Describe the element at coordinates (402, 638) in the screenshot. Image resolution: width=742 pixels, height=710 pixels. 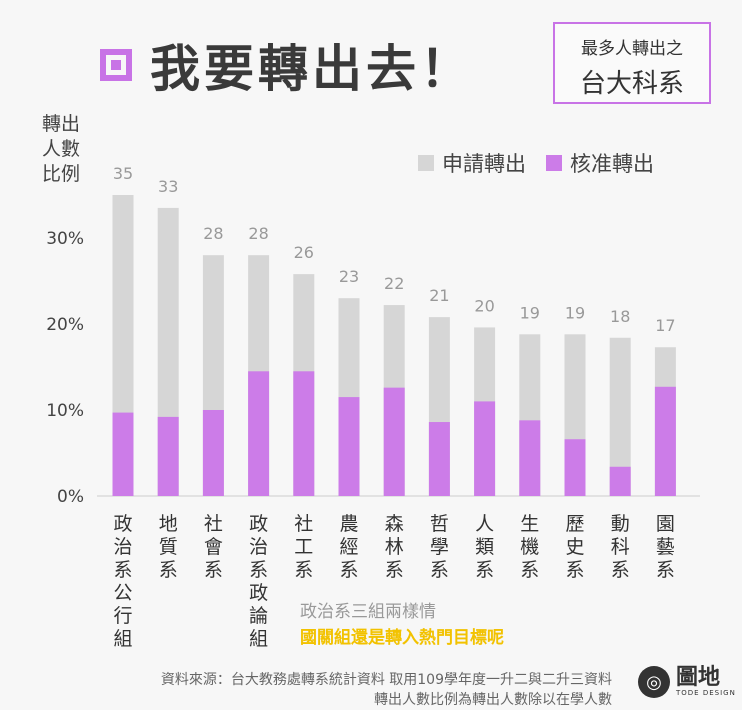
I see `annotation-highlight: 國關組還是轉入熱門目標呢` at that location.